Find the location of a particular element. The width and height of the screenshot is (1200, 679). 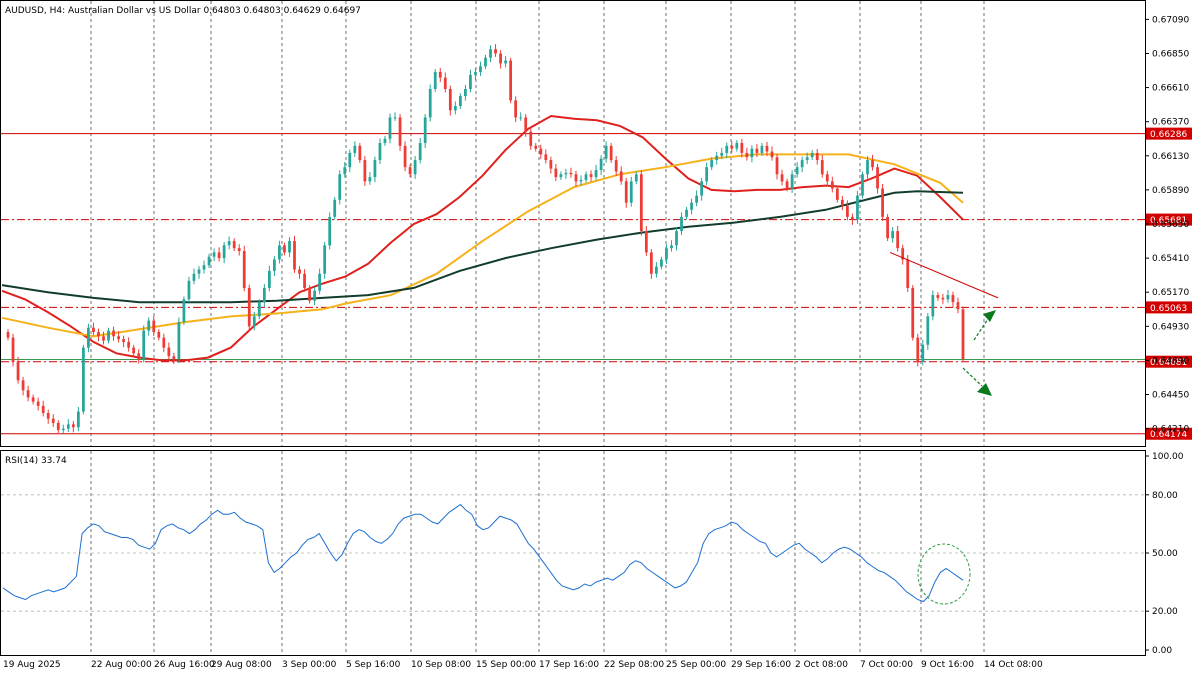

price-level-label: 0.64681 is located at coordinates (1168, 363).